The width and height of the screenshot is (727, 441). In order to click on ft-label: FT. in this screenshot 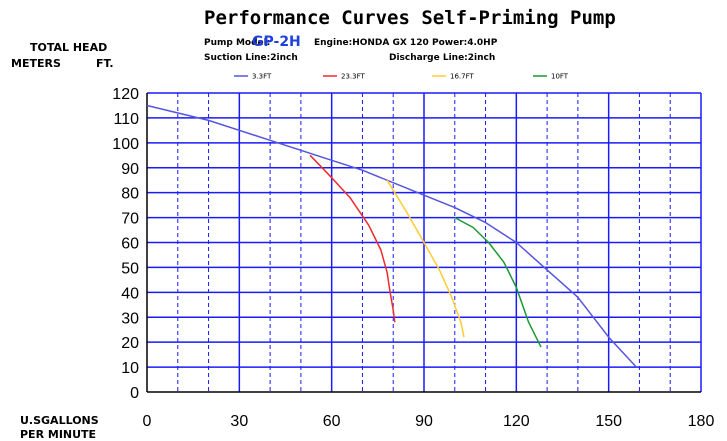, I will do `click(105, 63)`.